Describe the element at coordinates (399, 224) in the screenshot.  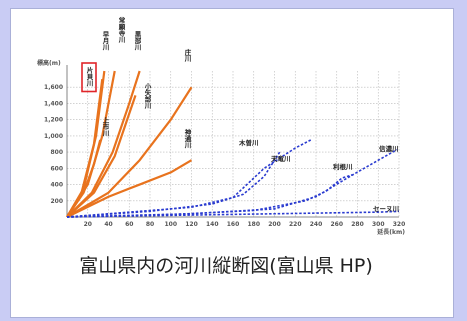
I see `x-tick-label: 320` at that location.